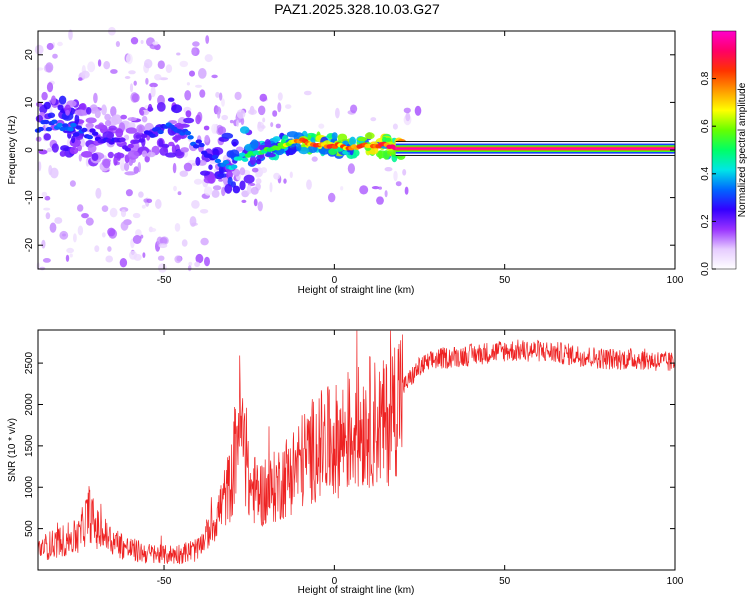 The image size is (750, 600). Describe the element at coordinates (724, 150) in the screenshot. I see `colorbar-gradient` at that location.